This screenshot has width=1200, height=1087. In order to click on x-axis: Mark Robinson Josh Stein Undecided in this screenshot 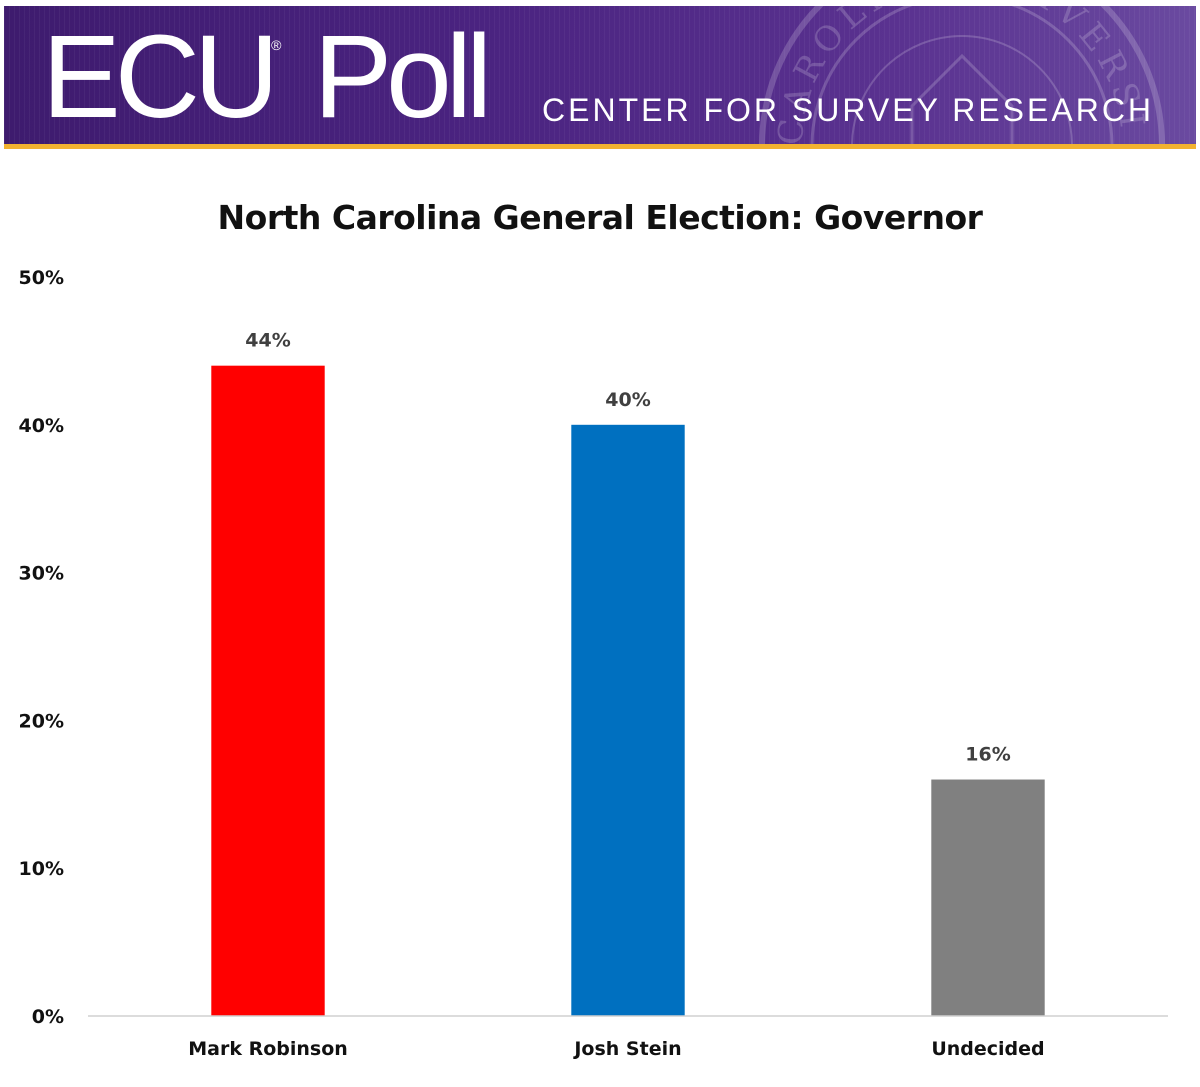, I will do `click(616, 1049)`.